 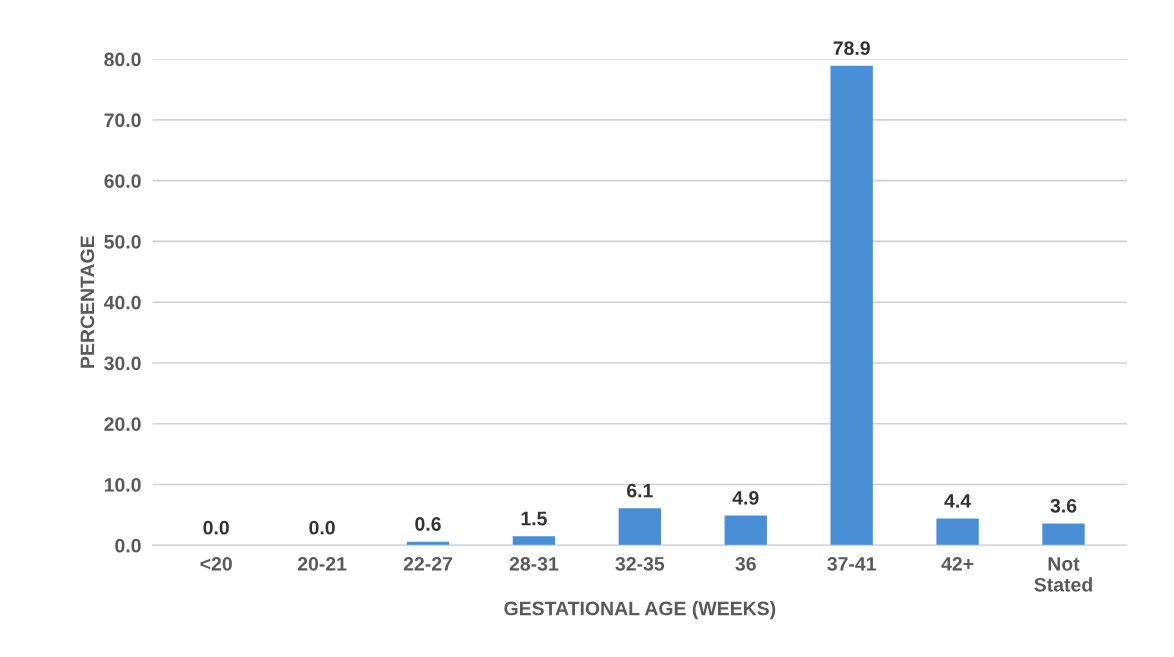 I want to click on x-tick-label: <20, so click(x=216, y=563).